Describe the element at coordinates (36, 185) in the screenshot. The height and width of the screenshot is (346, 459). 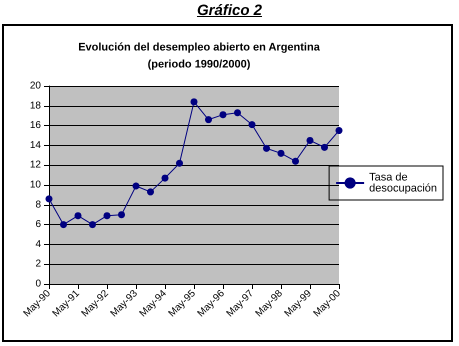
I see `y-tick-label: 10` at that location.